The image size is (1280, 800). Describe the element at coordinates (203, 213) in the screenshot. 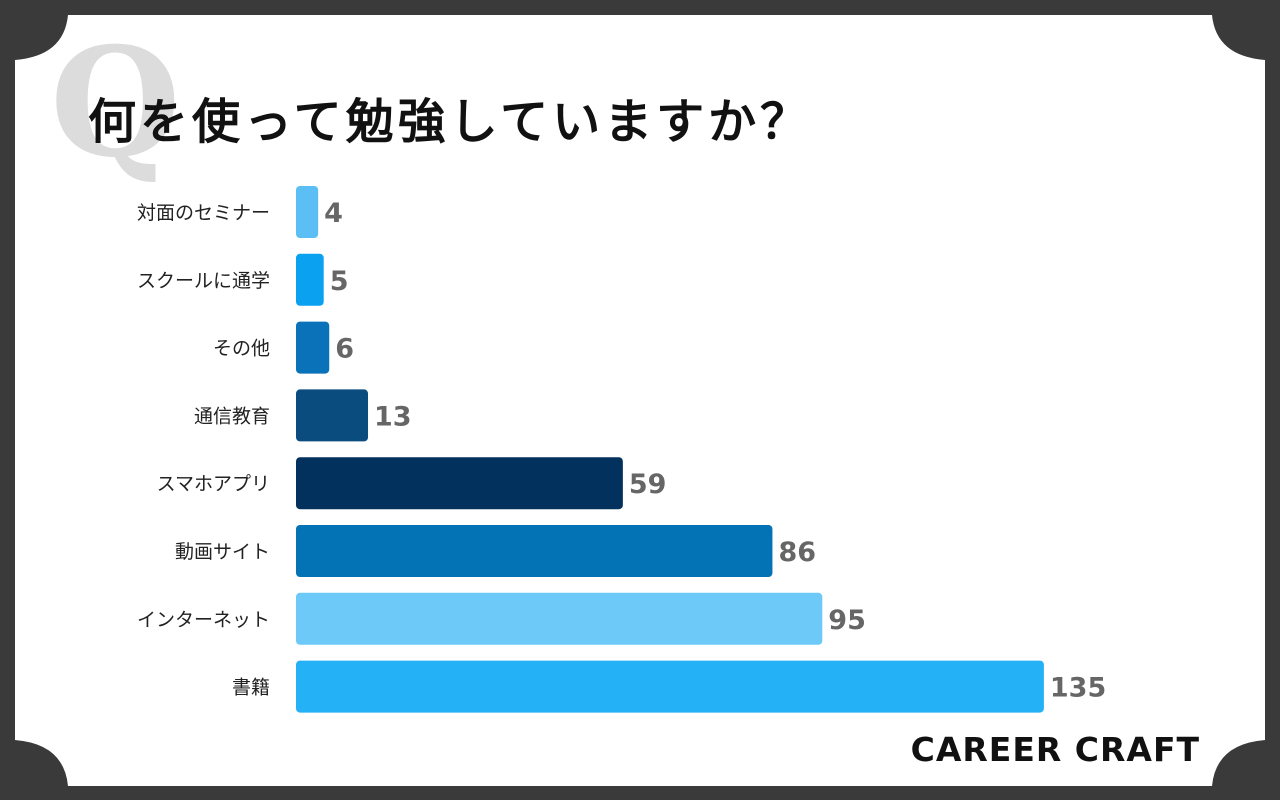

I see `category-label-0: 対面のセミナー` at that location.